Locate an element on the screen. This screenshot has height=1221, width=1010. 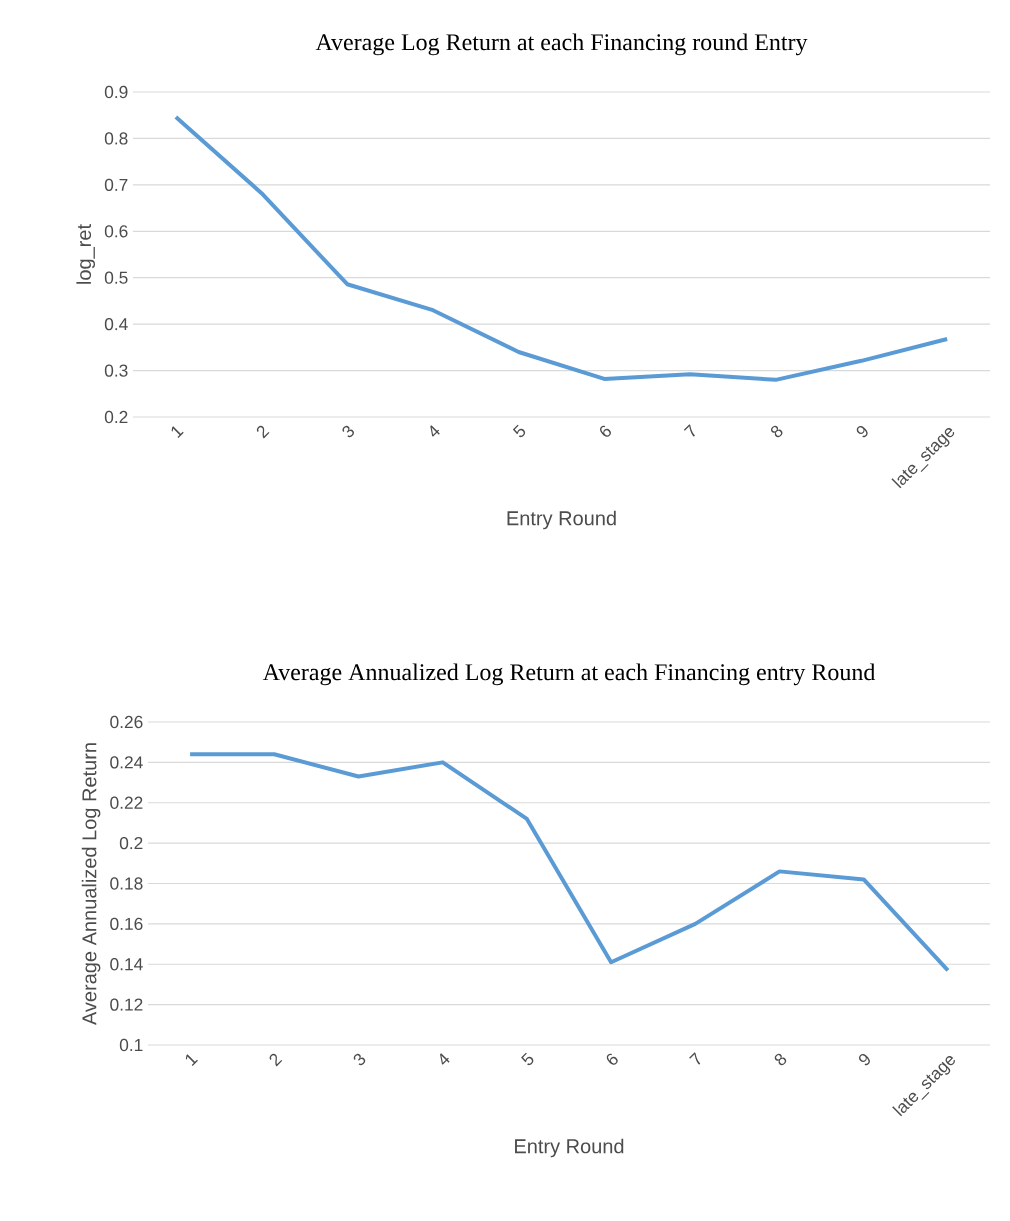
y-tick-label: 0.26 is located at coordinates (126, 722).